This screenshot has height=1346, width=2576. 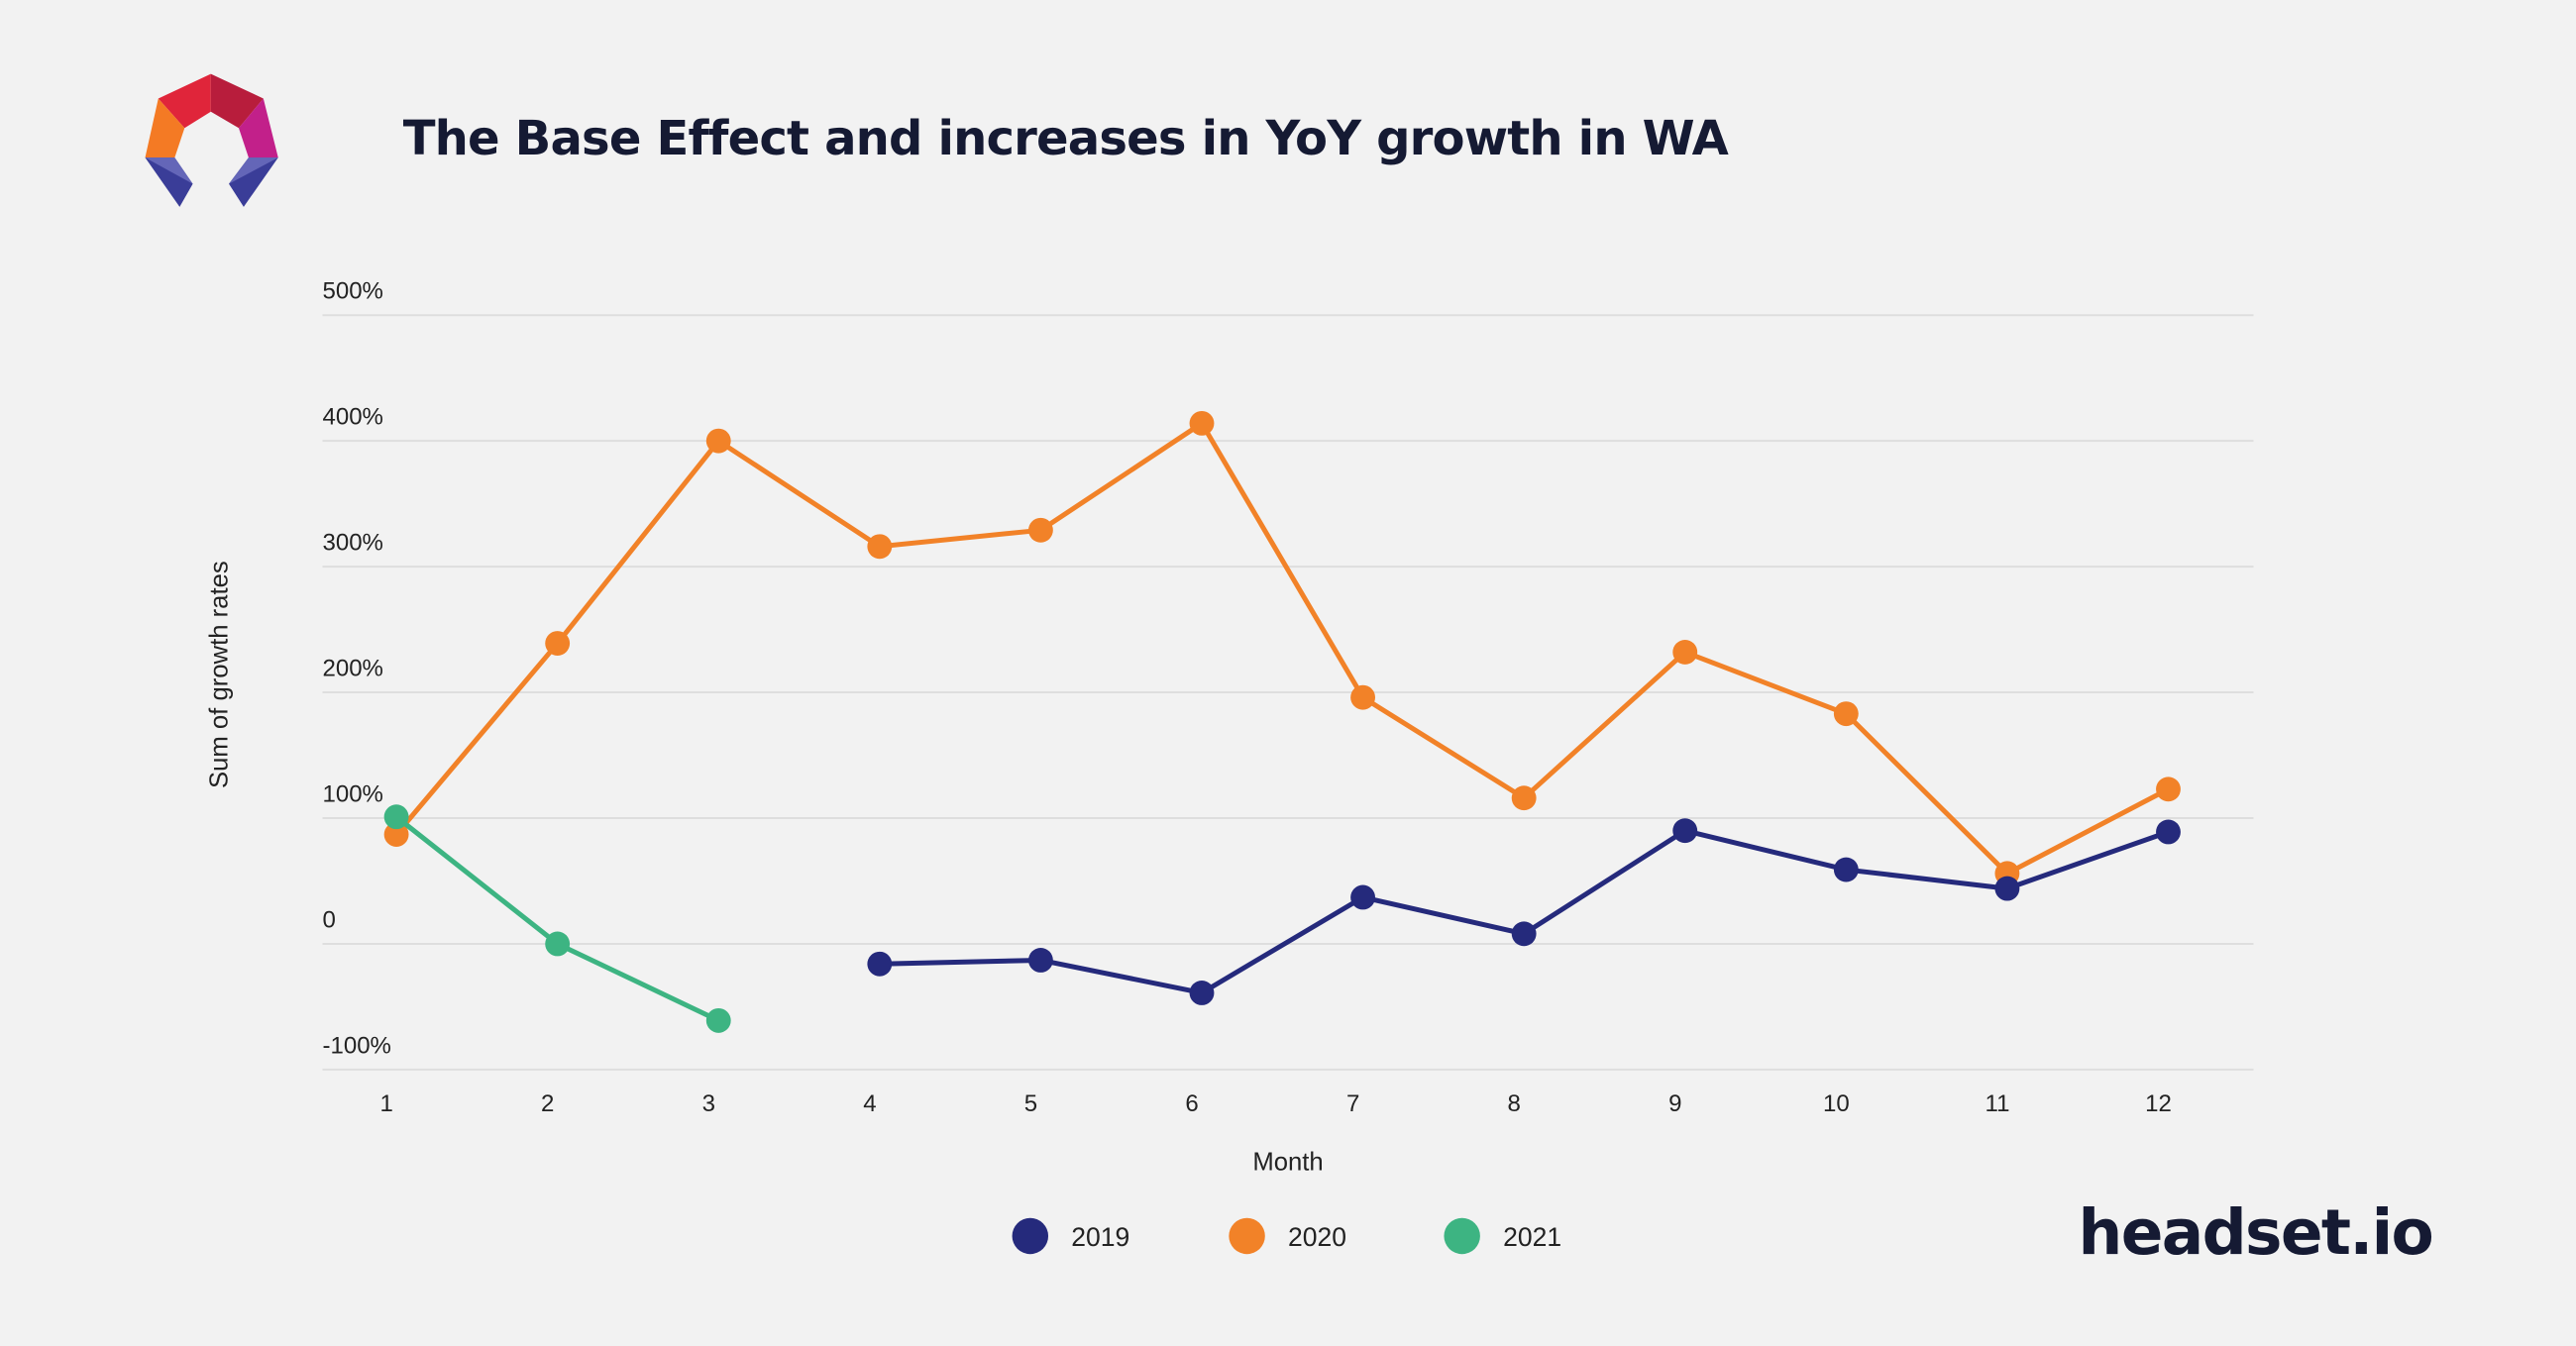 I want to click on x-tick-label: 5, so click(x=1030, y=1103).